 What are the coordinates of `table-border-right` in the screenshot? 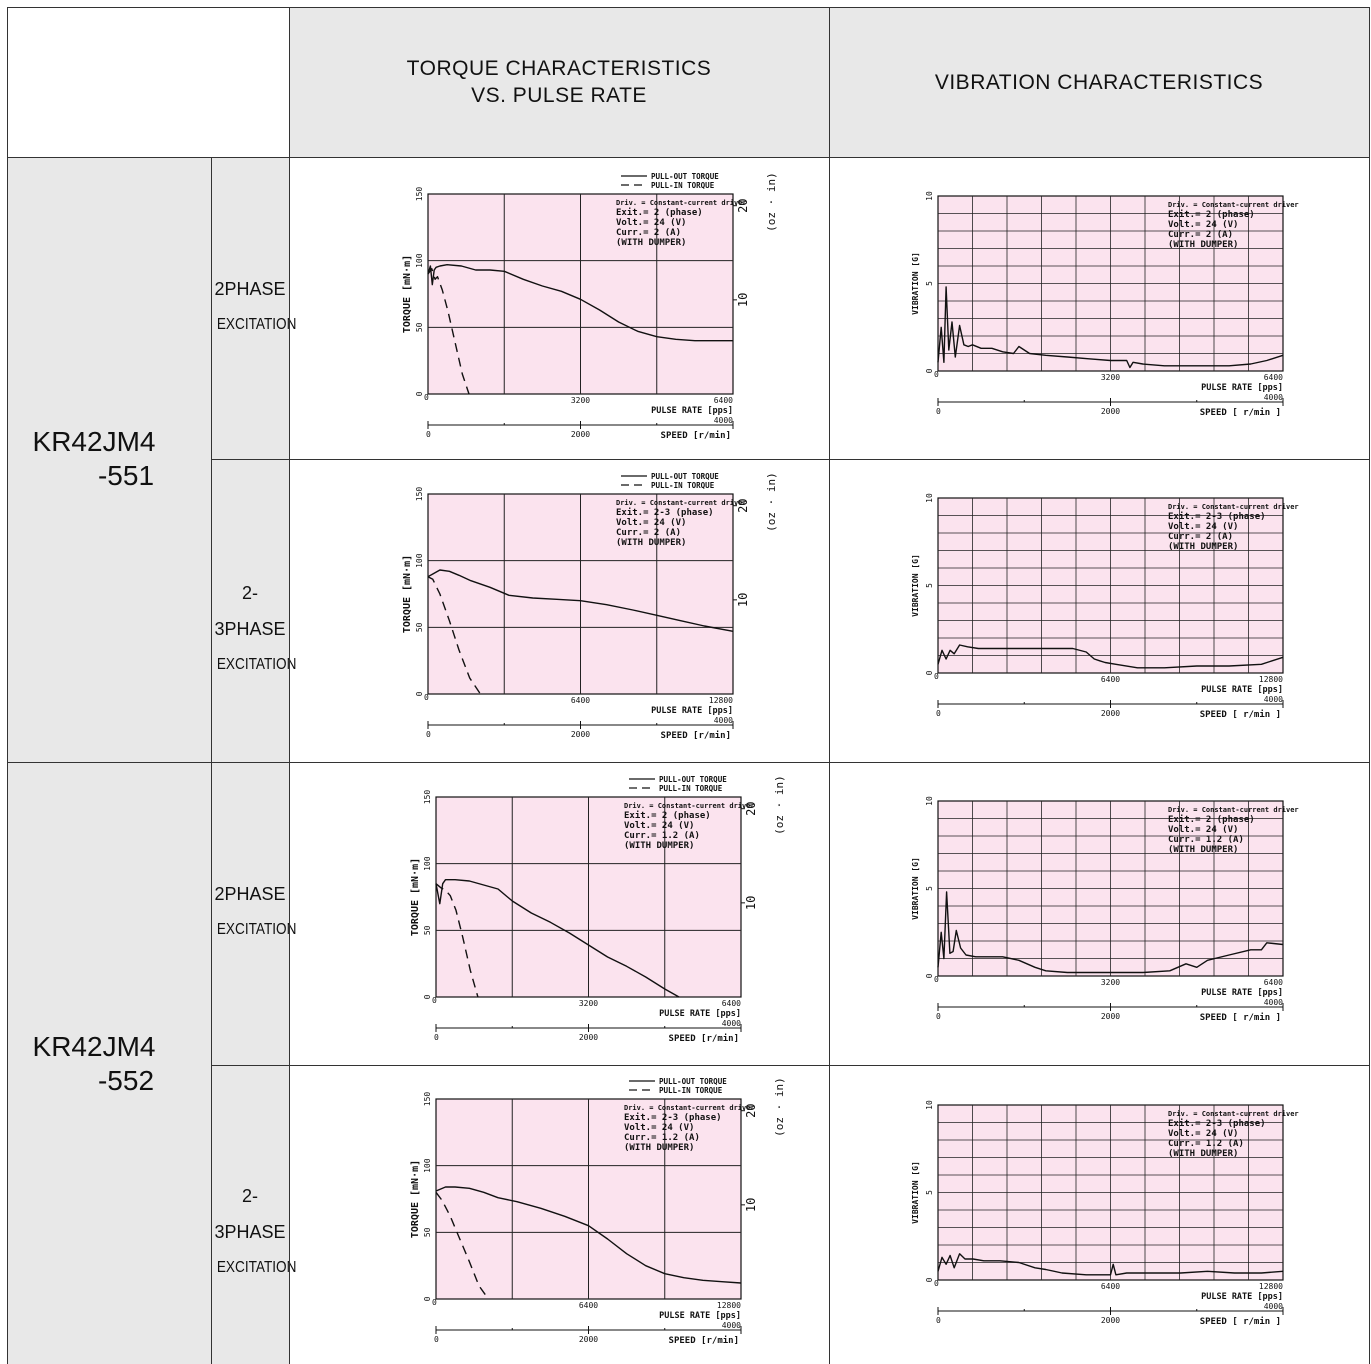 It's located at (1369, 685).